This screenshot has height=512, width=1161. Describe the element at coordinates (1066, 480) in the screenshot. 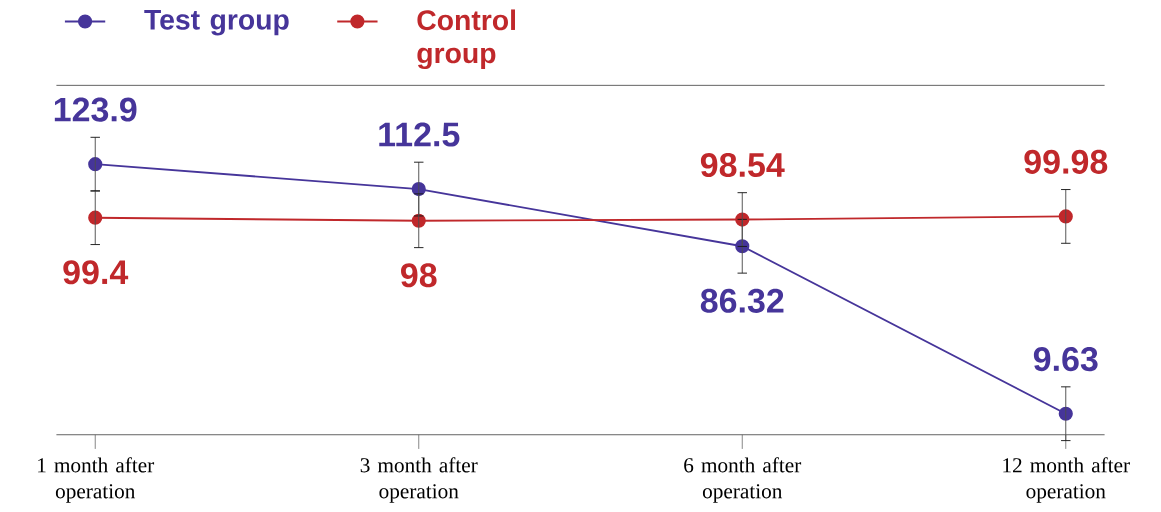

I see `x-tick-label: 12 month after operation` at that location.